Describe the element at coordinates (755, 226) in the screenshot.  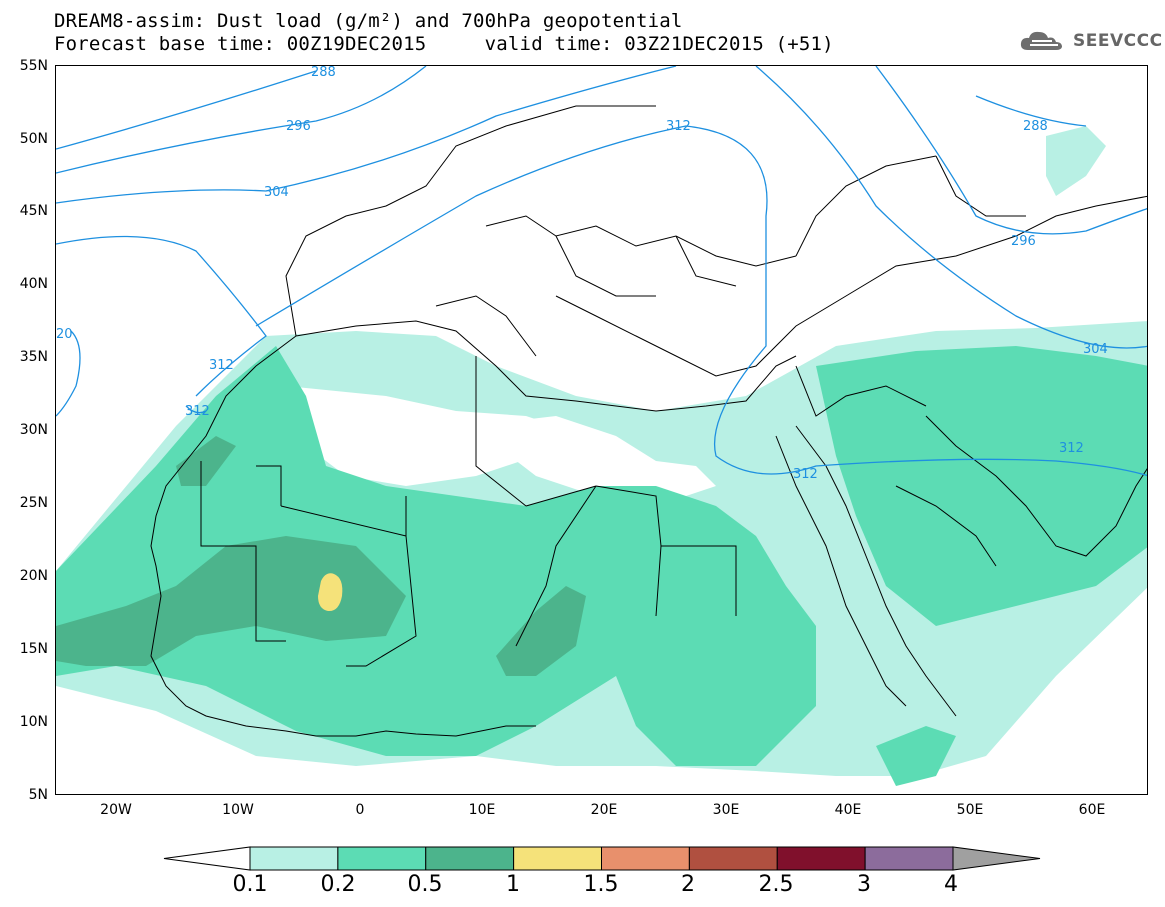
I see `border-lines-europe` at that location.